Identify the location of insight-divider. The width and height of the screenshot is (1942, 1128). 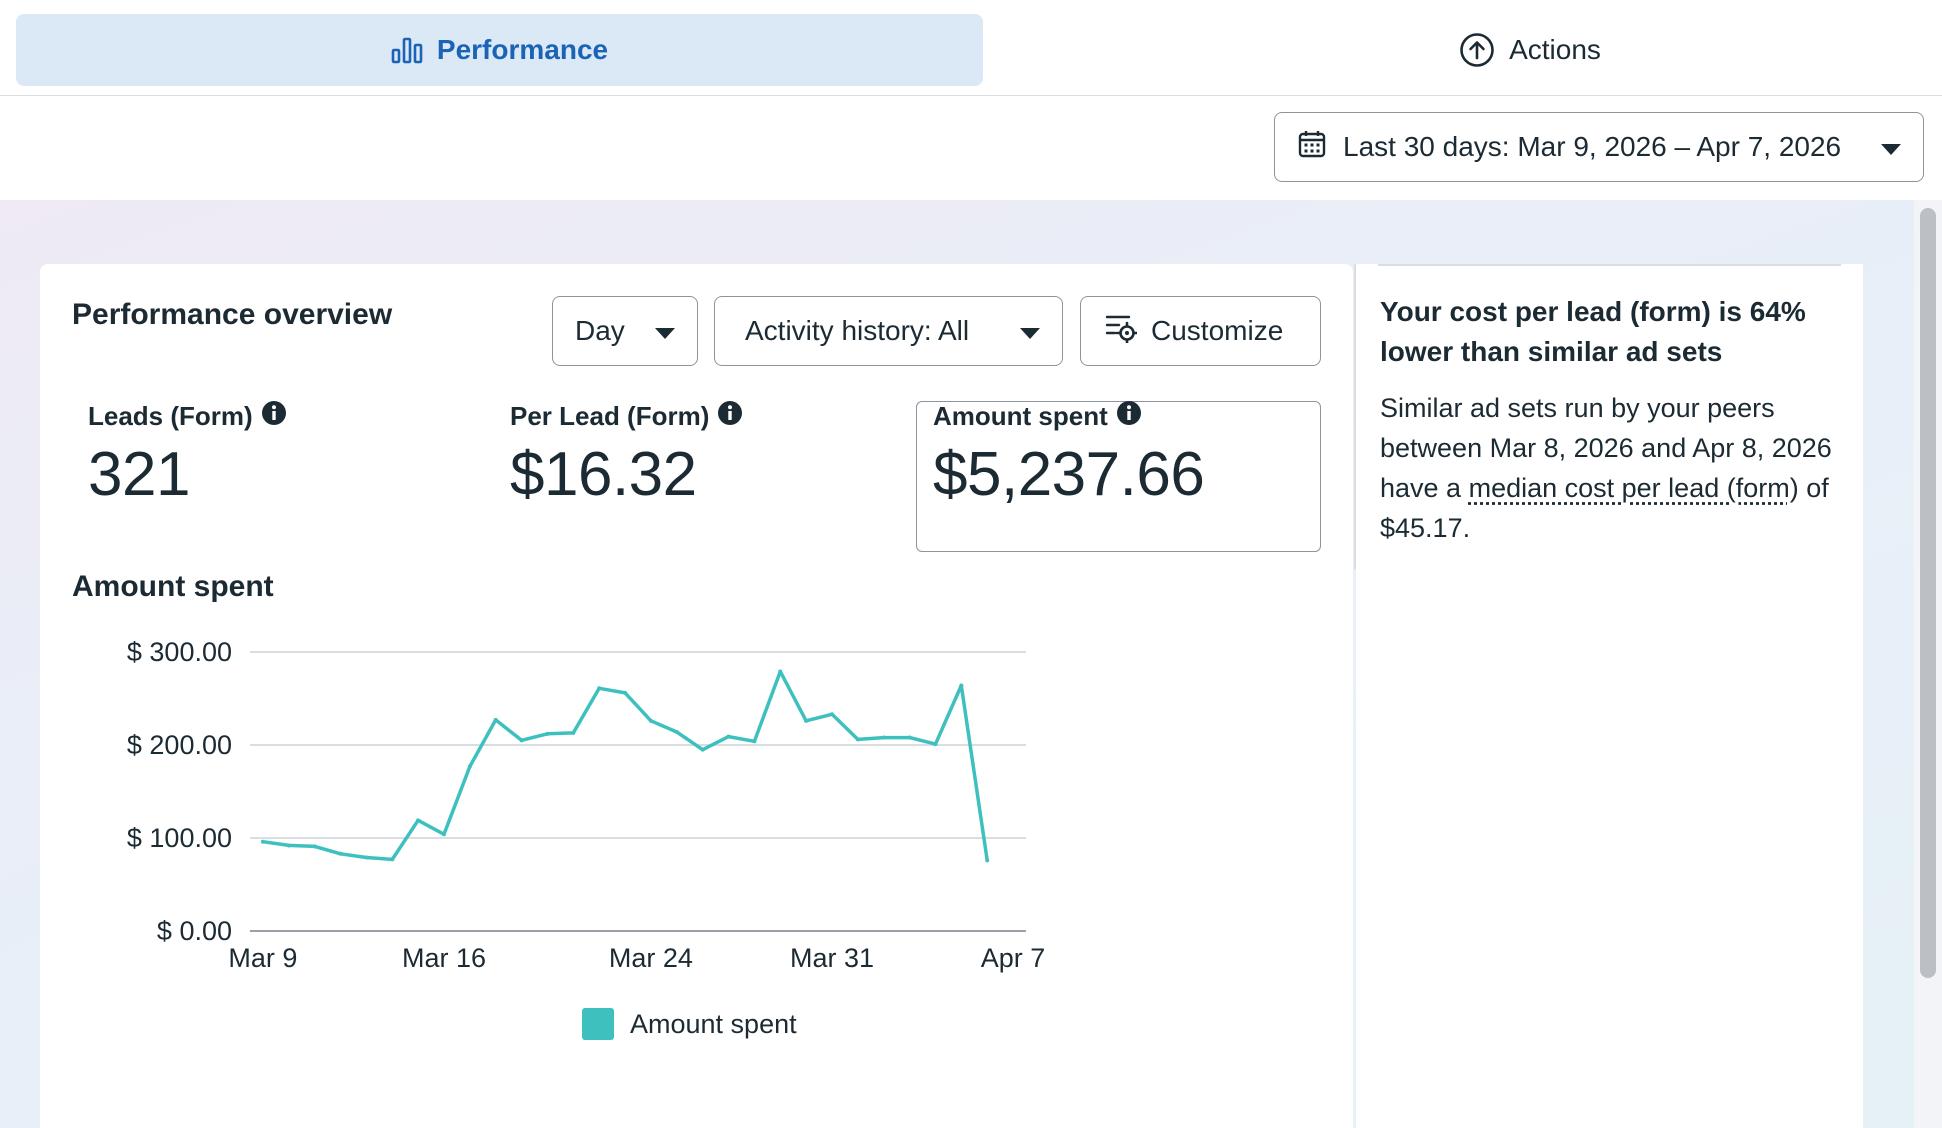
(1609, 265).